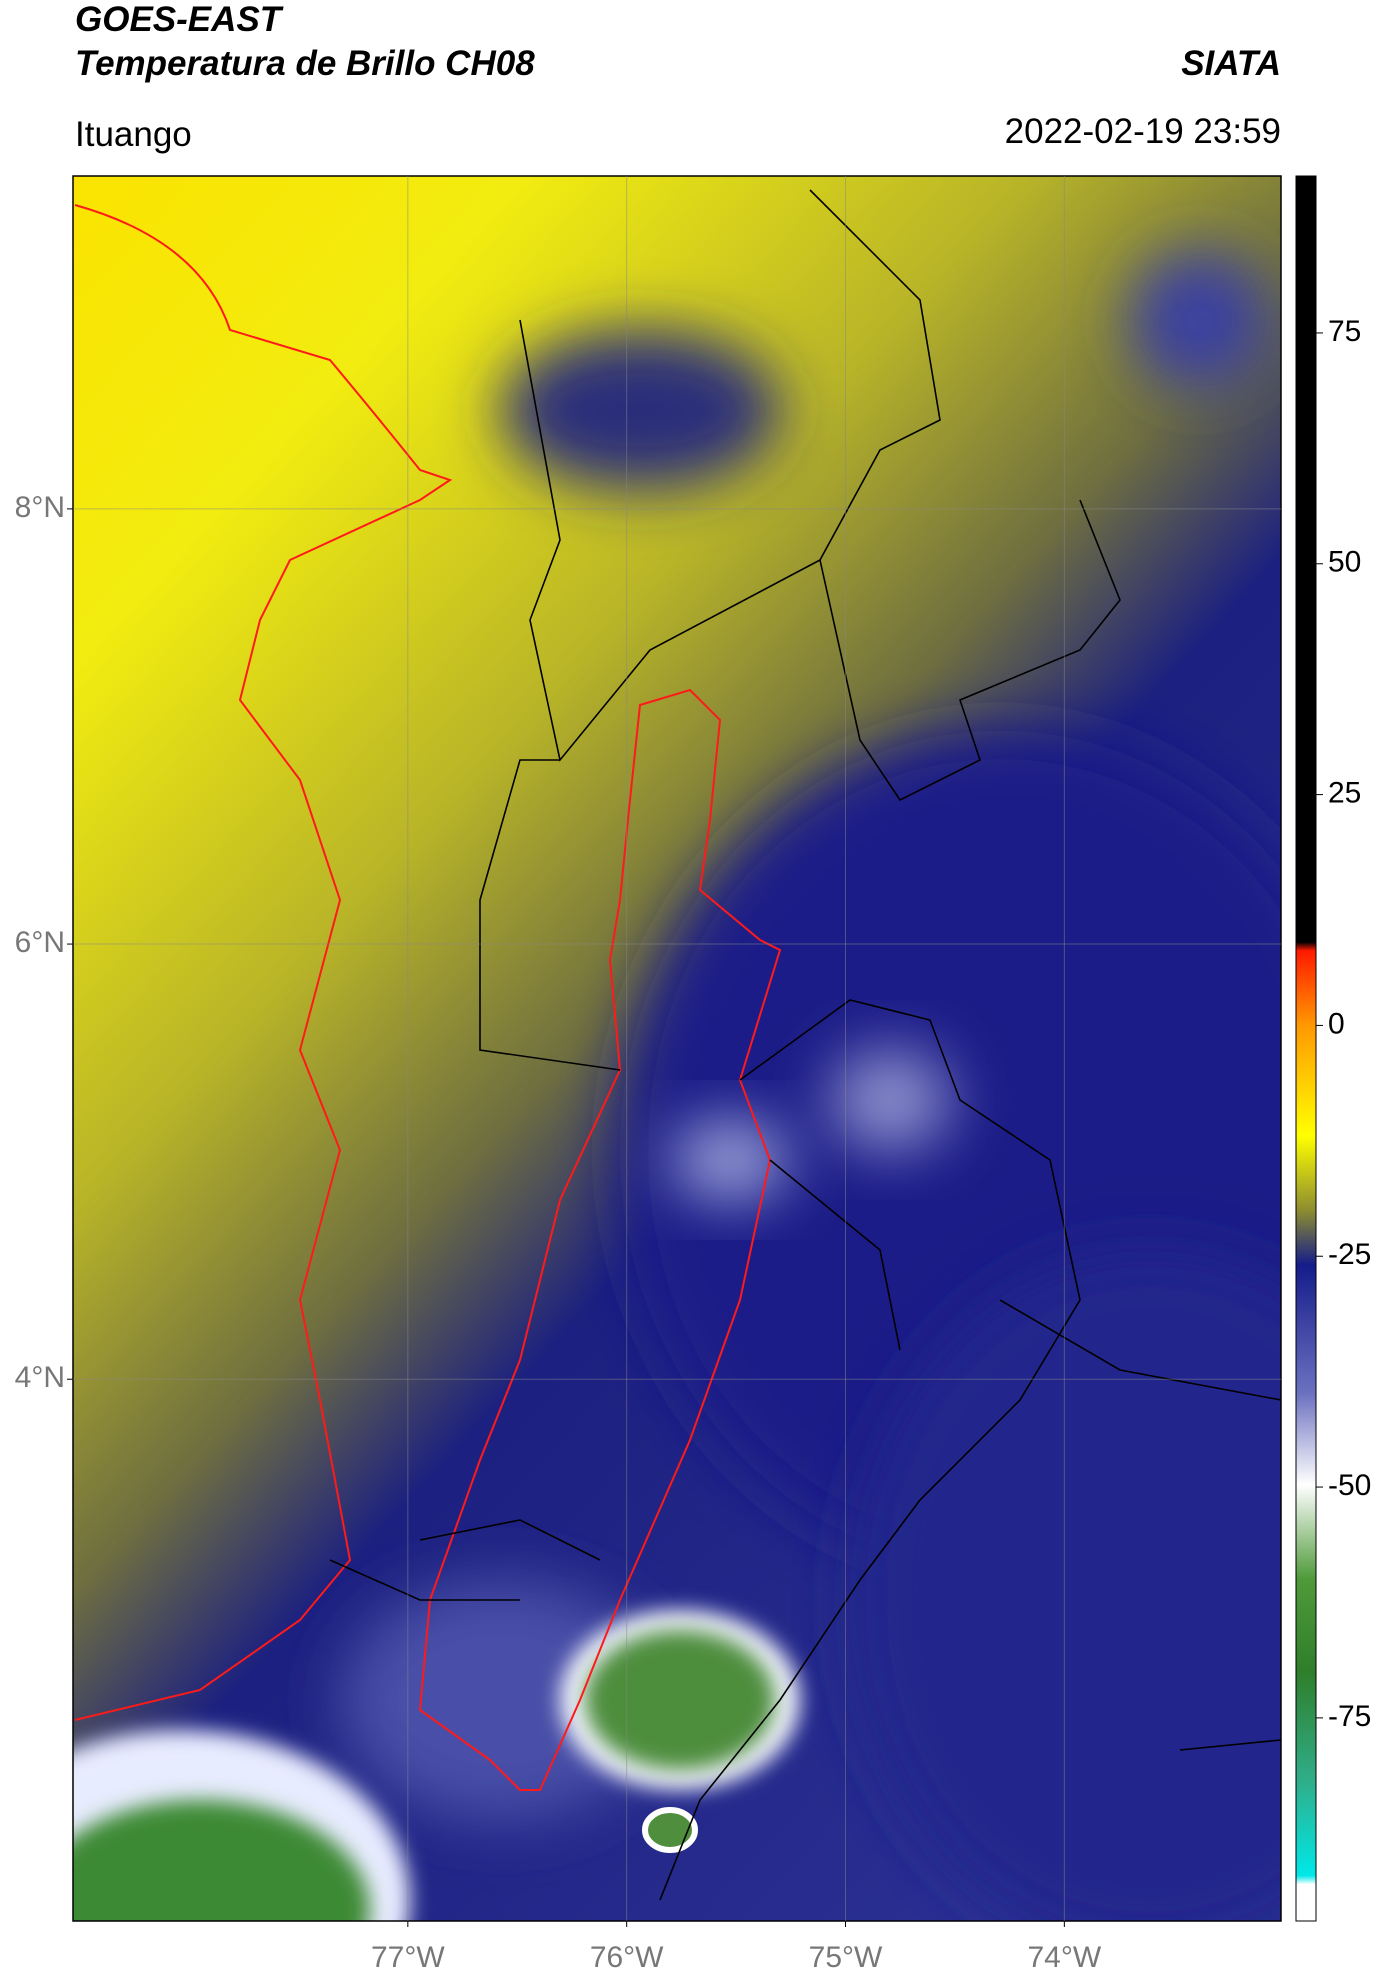 This screenshot has height=1981, width=1384. What do you see at coordinates (1349, 1254) in the screenshot?
I see `colorbar-tick-label: -25` at bounding box center [1349, 1254].